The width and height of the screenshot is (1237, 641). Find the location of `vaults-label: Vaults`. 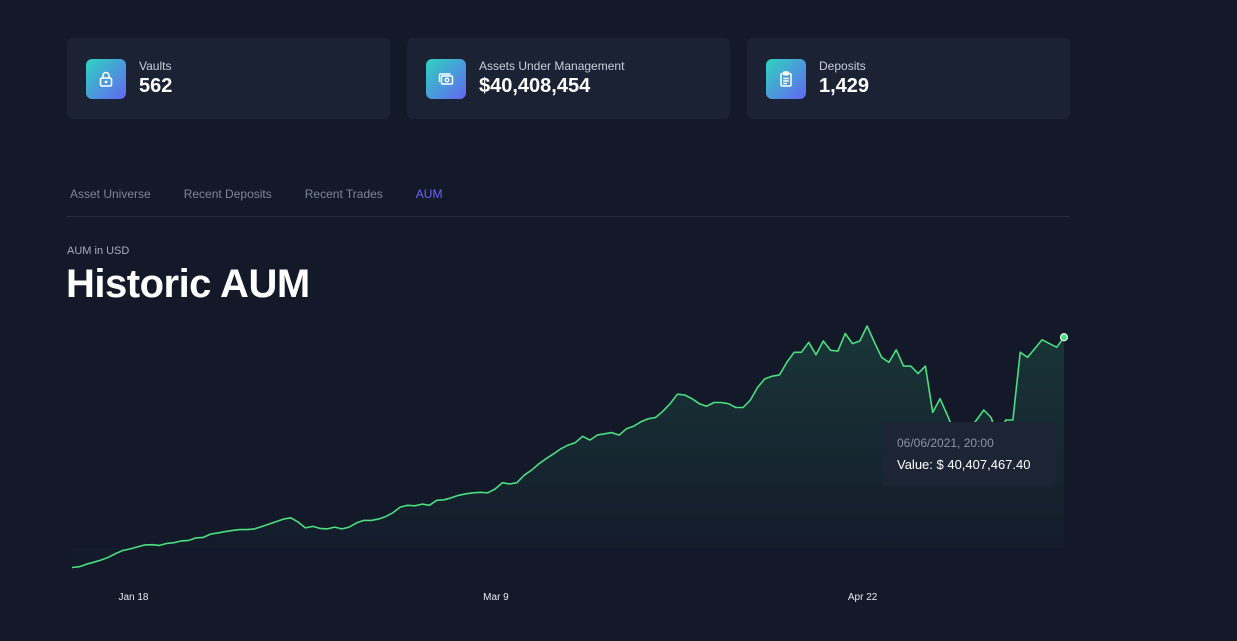

vaults-label: Vaults is located at coordinates (155, 66).